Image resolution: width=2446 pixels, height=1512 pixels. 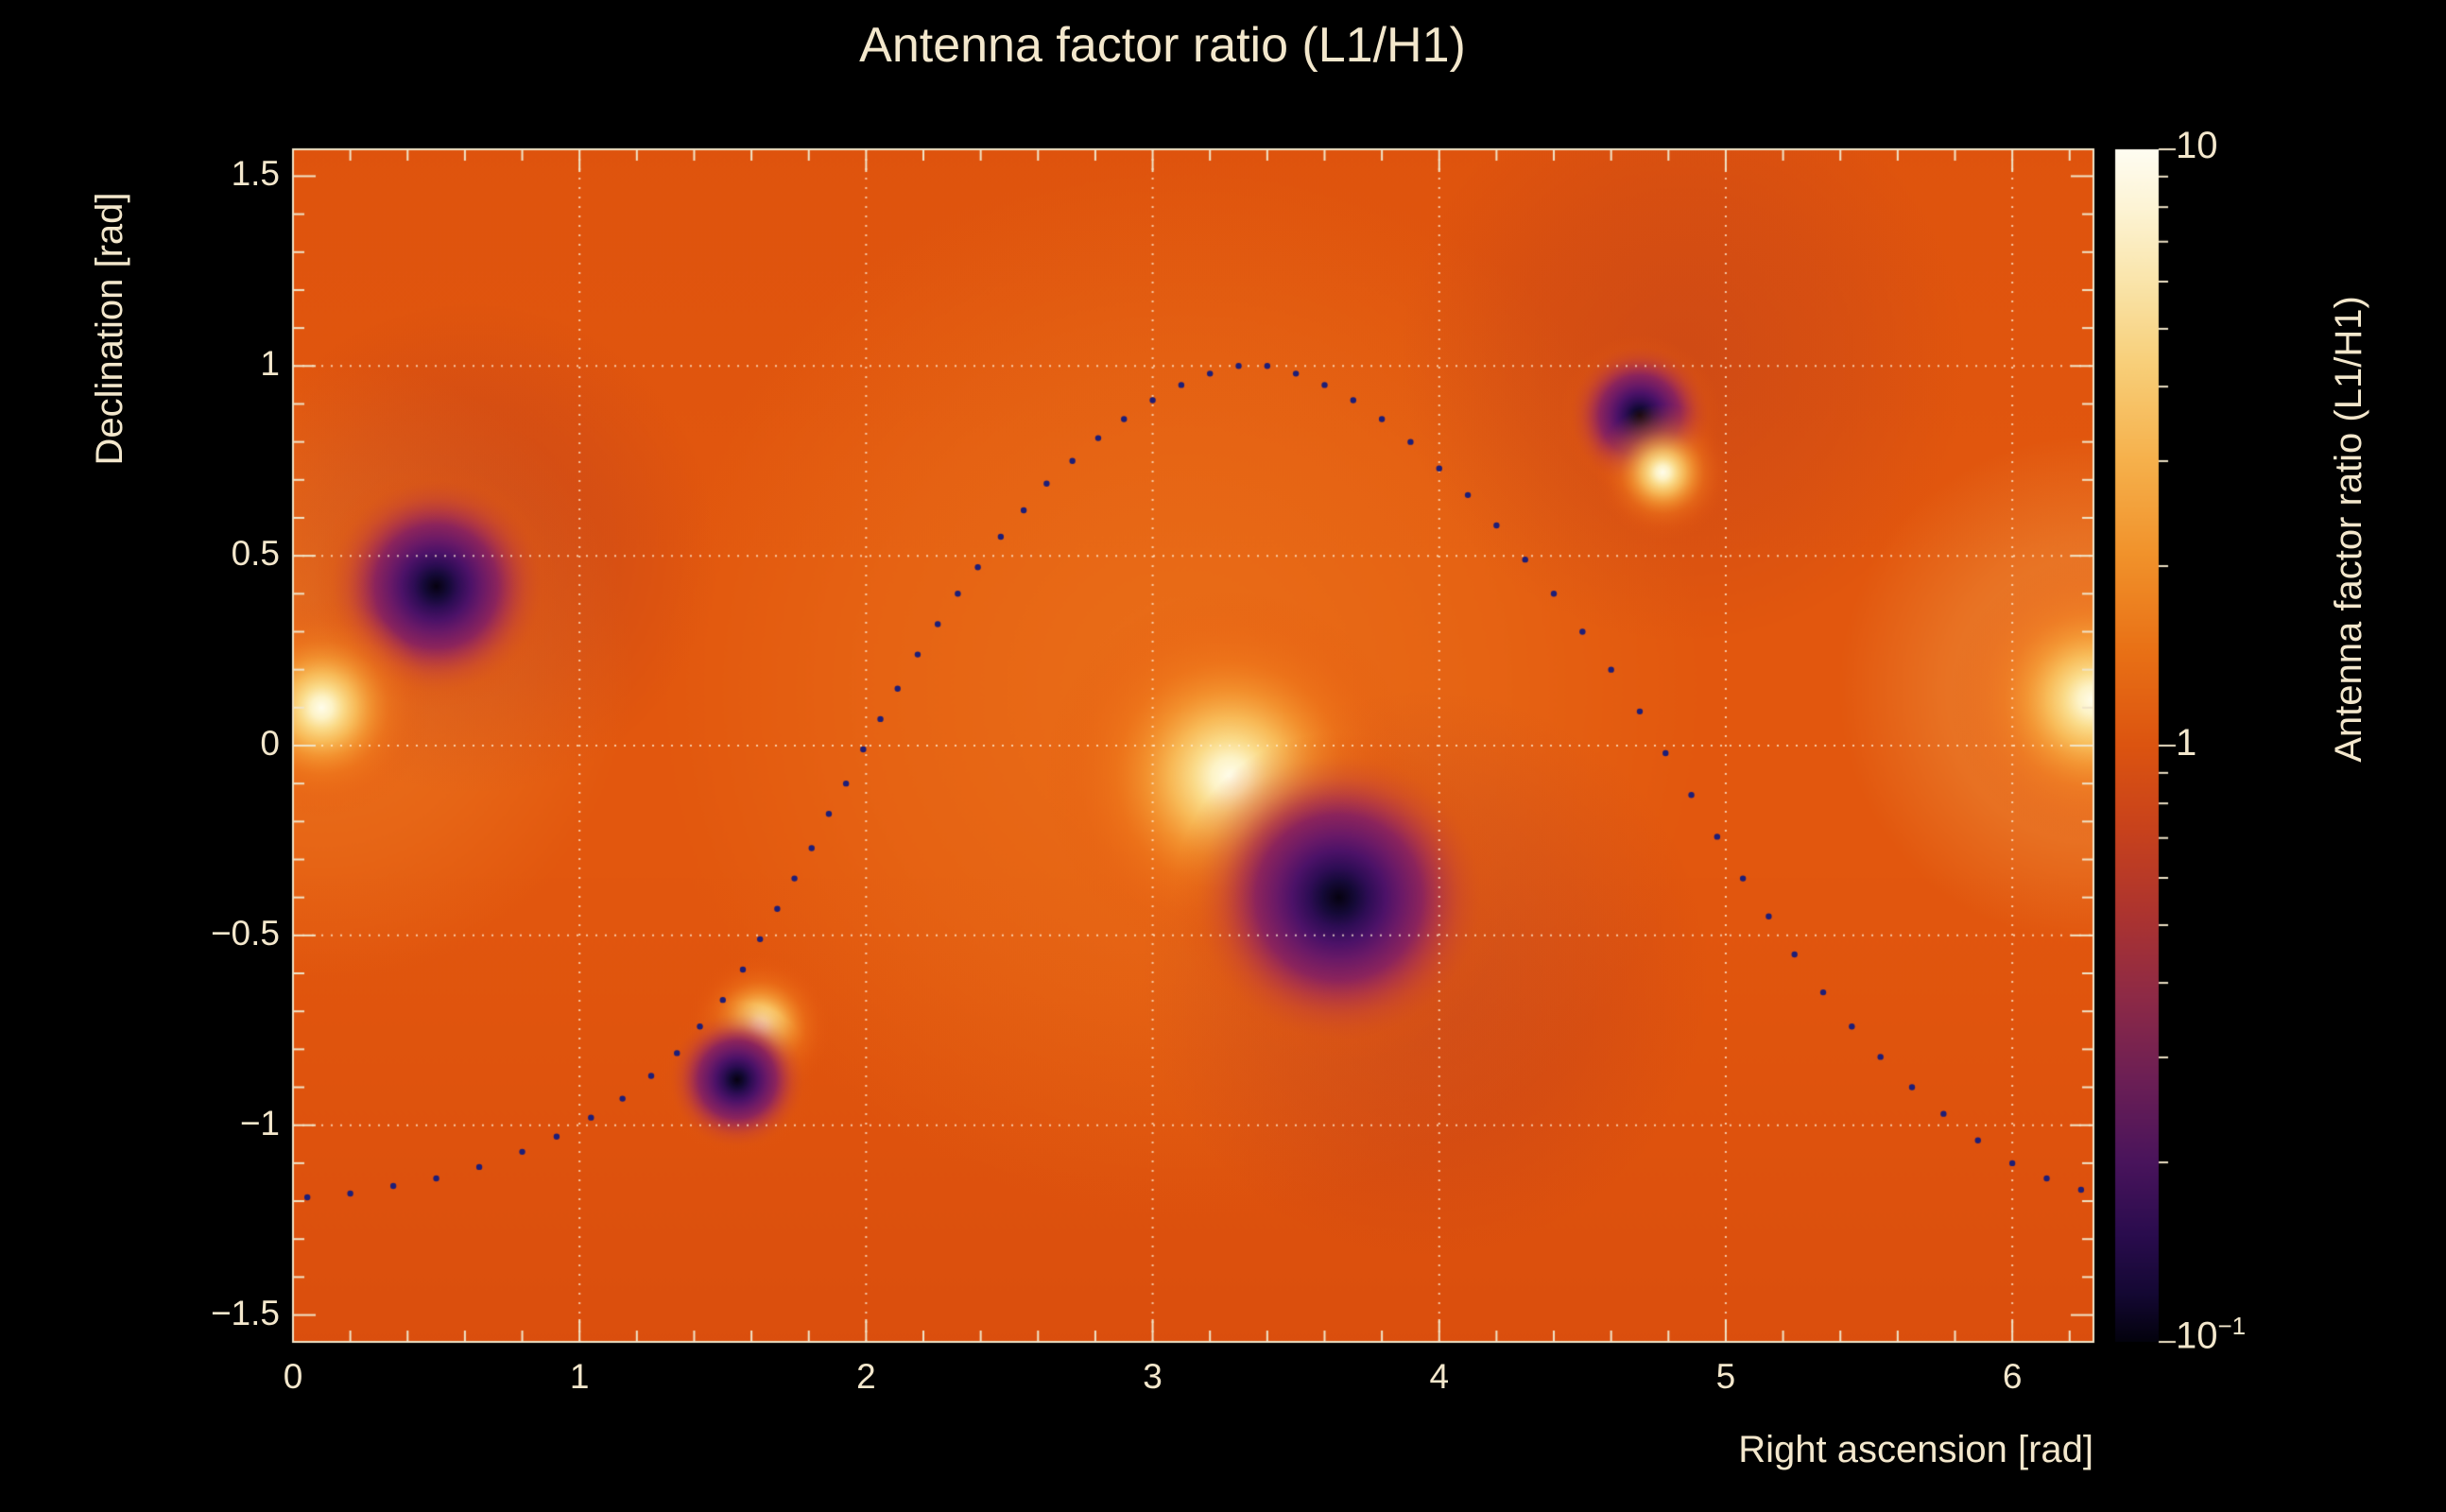 What do you see at coordinates (245, 933) in the screenshot?
I see `y-tick-label: −0.5` at bounding box center [245, 933].